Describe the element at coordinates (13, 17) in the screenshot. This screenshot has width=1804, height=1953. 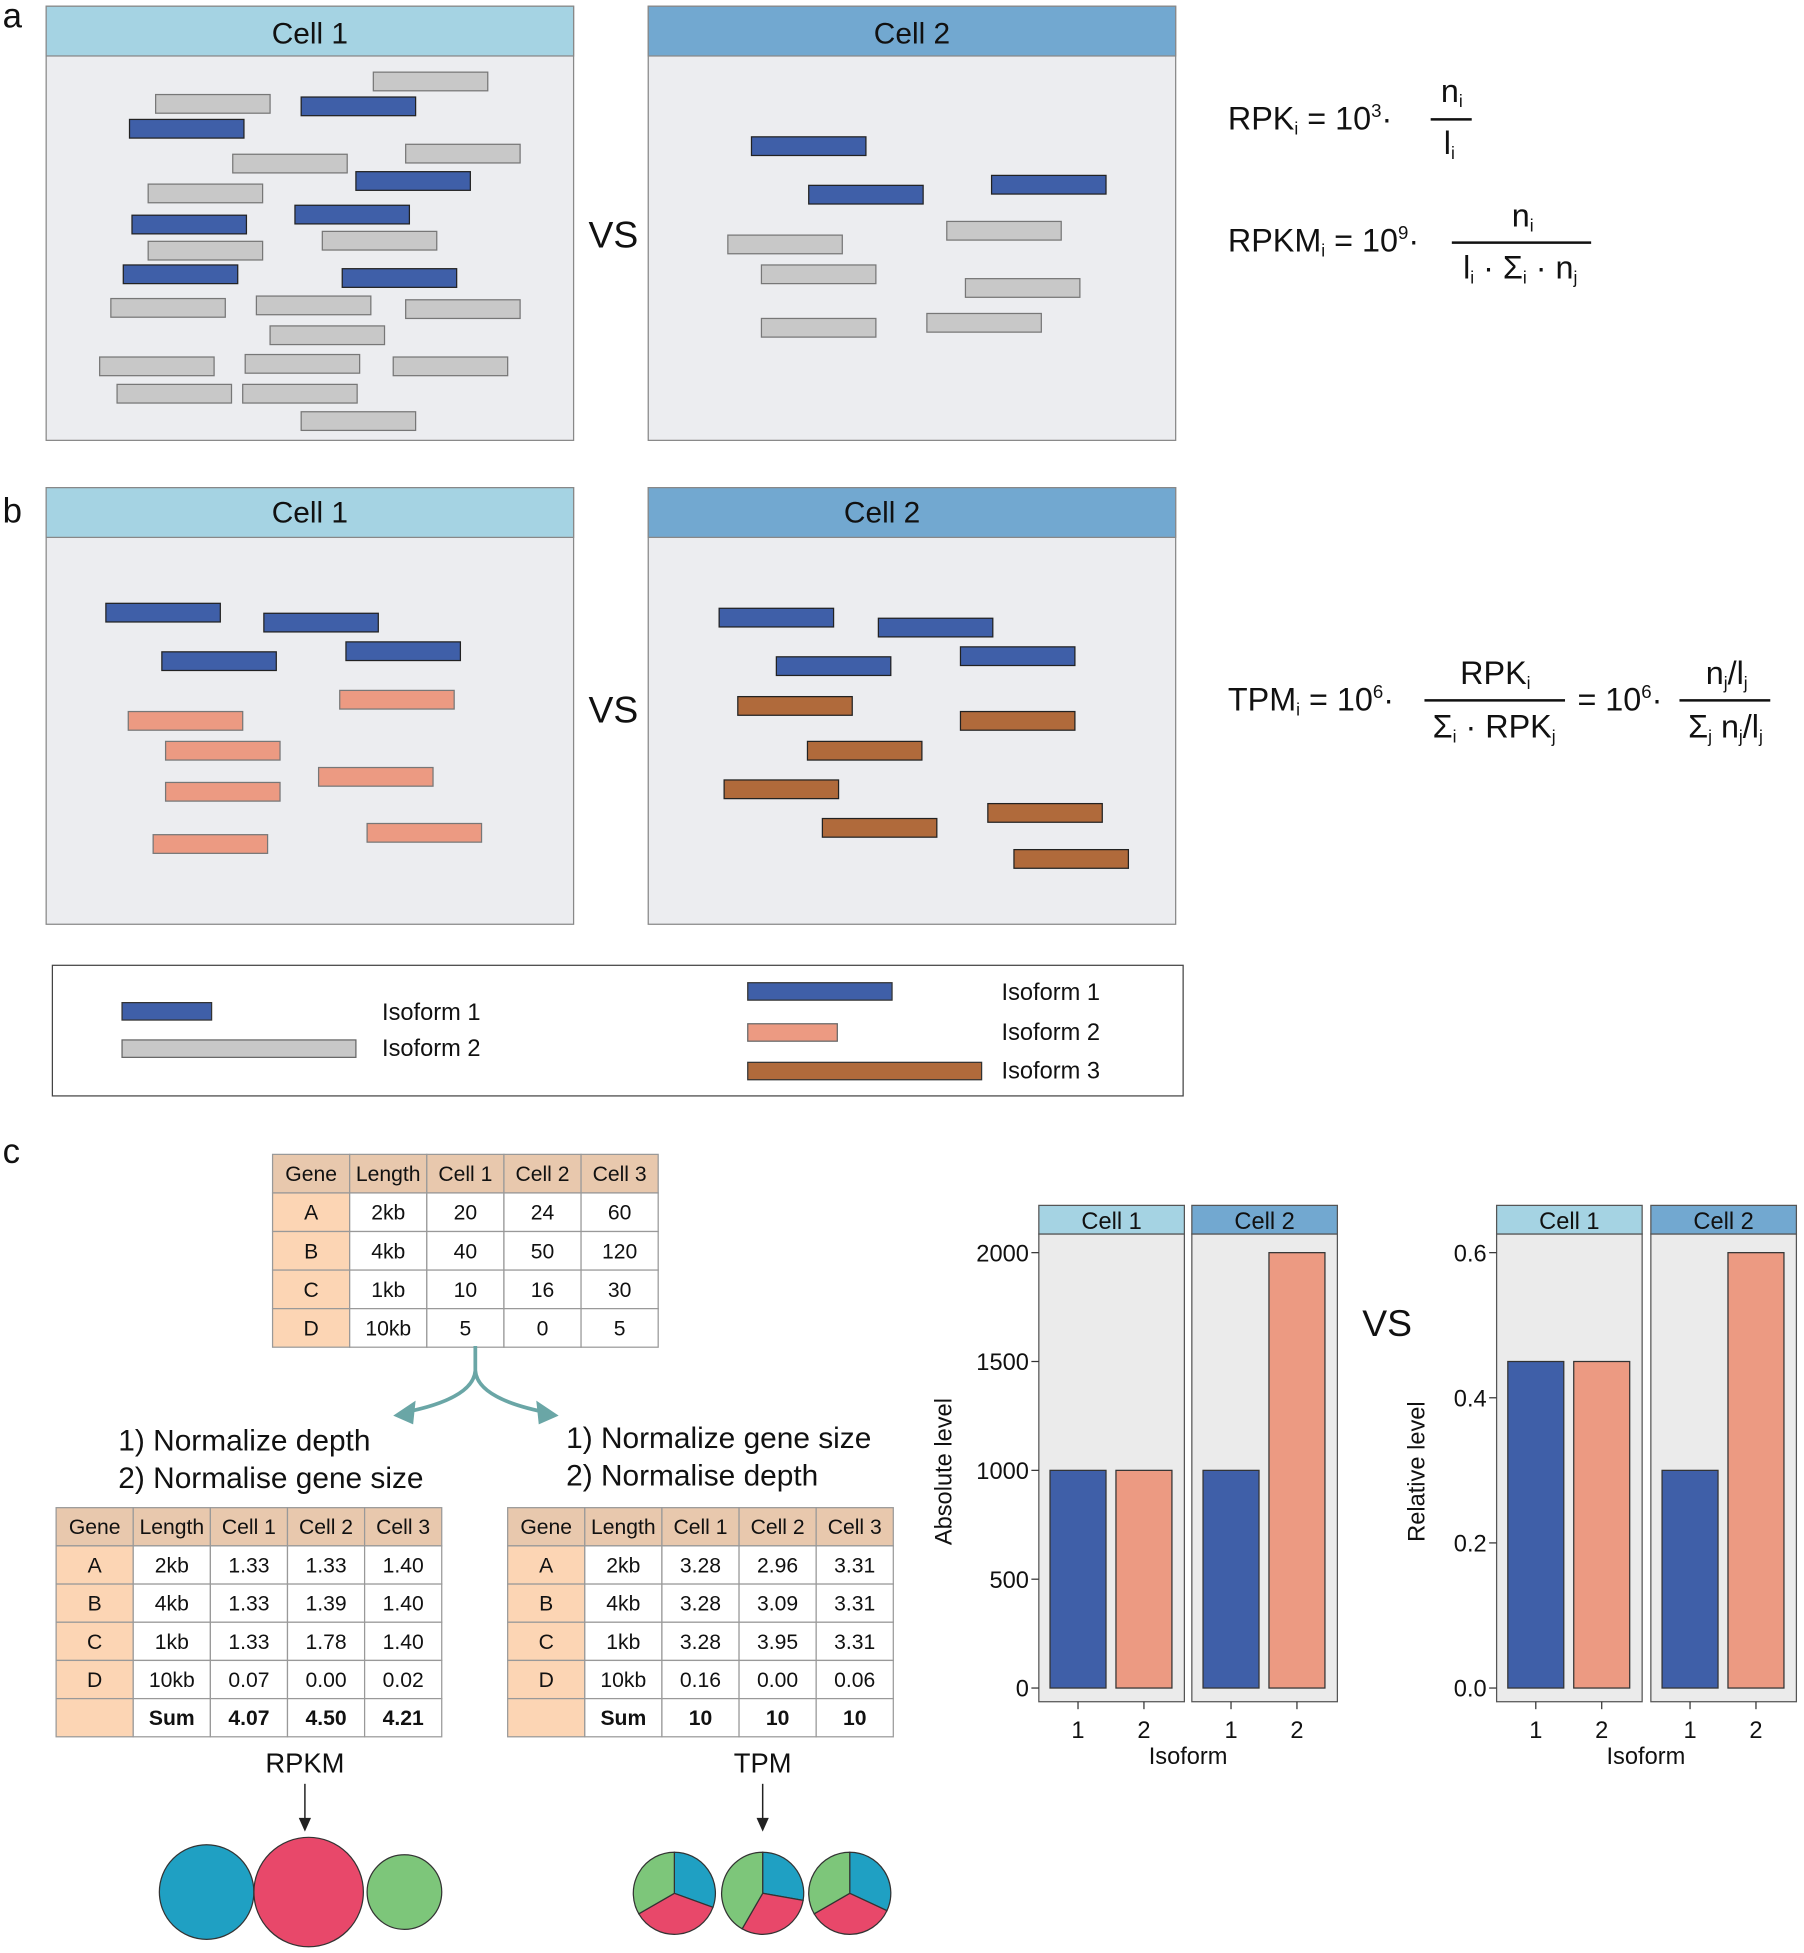
I see `panel-label-a: a` at that location.